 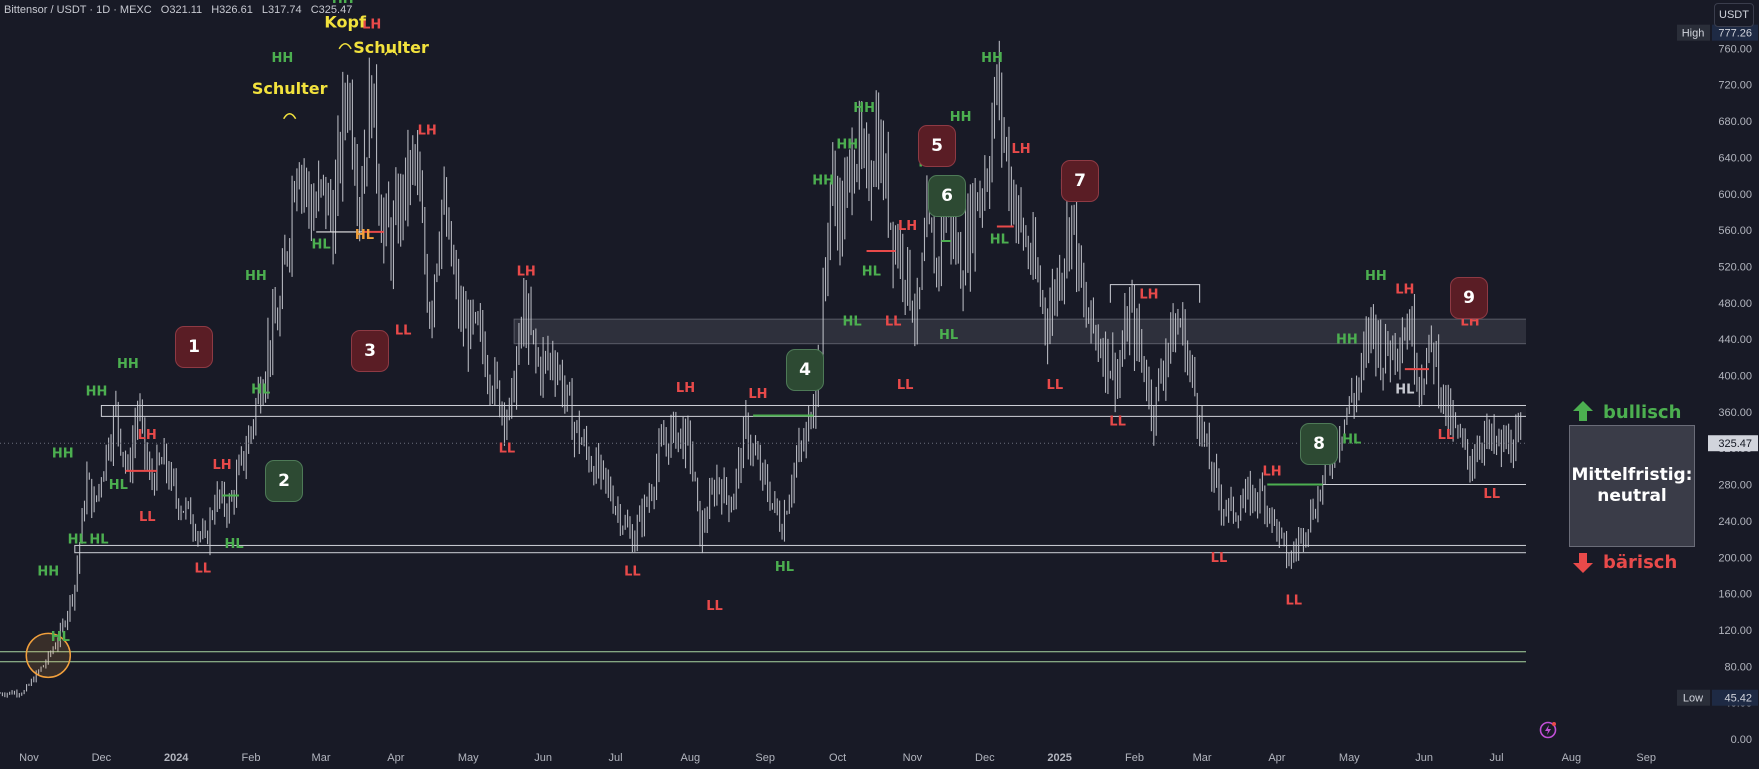 What do you see at coordinates (370, 351) in the screenshot?
I see `callout-3: 3` at bounding box center [370, 351].